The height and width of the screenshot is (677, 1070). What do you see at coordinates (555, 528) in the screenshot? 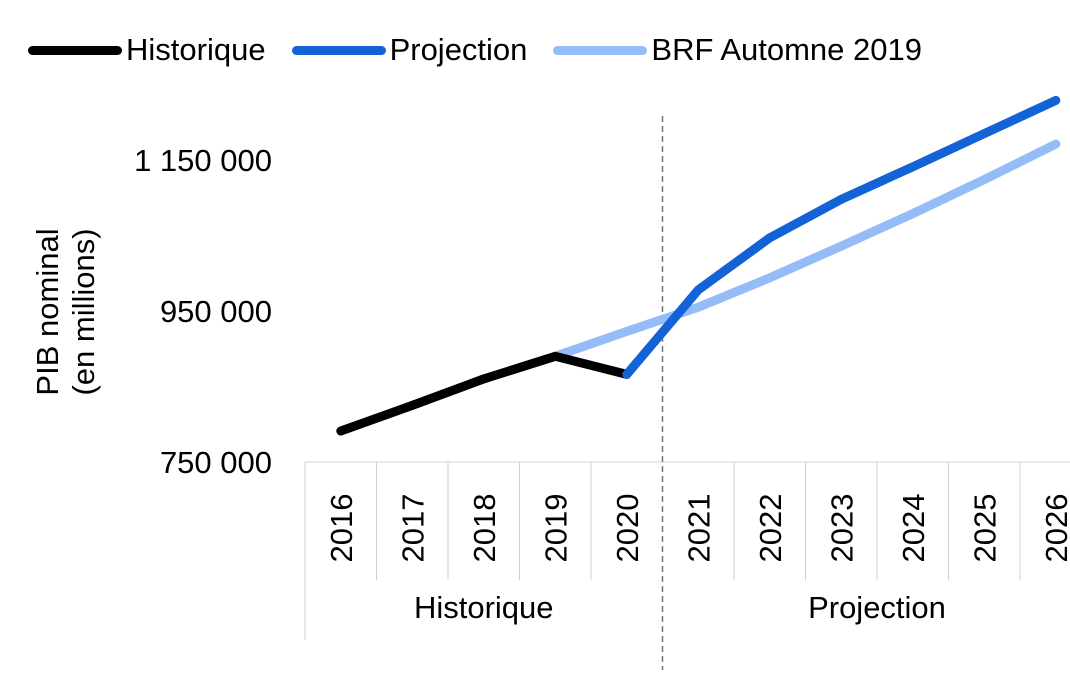
I see `x-tick-label: 2019` at bounding box center [555, 528].